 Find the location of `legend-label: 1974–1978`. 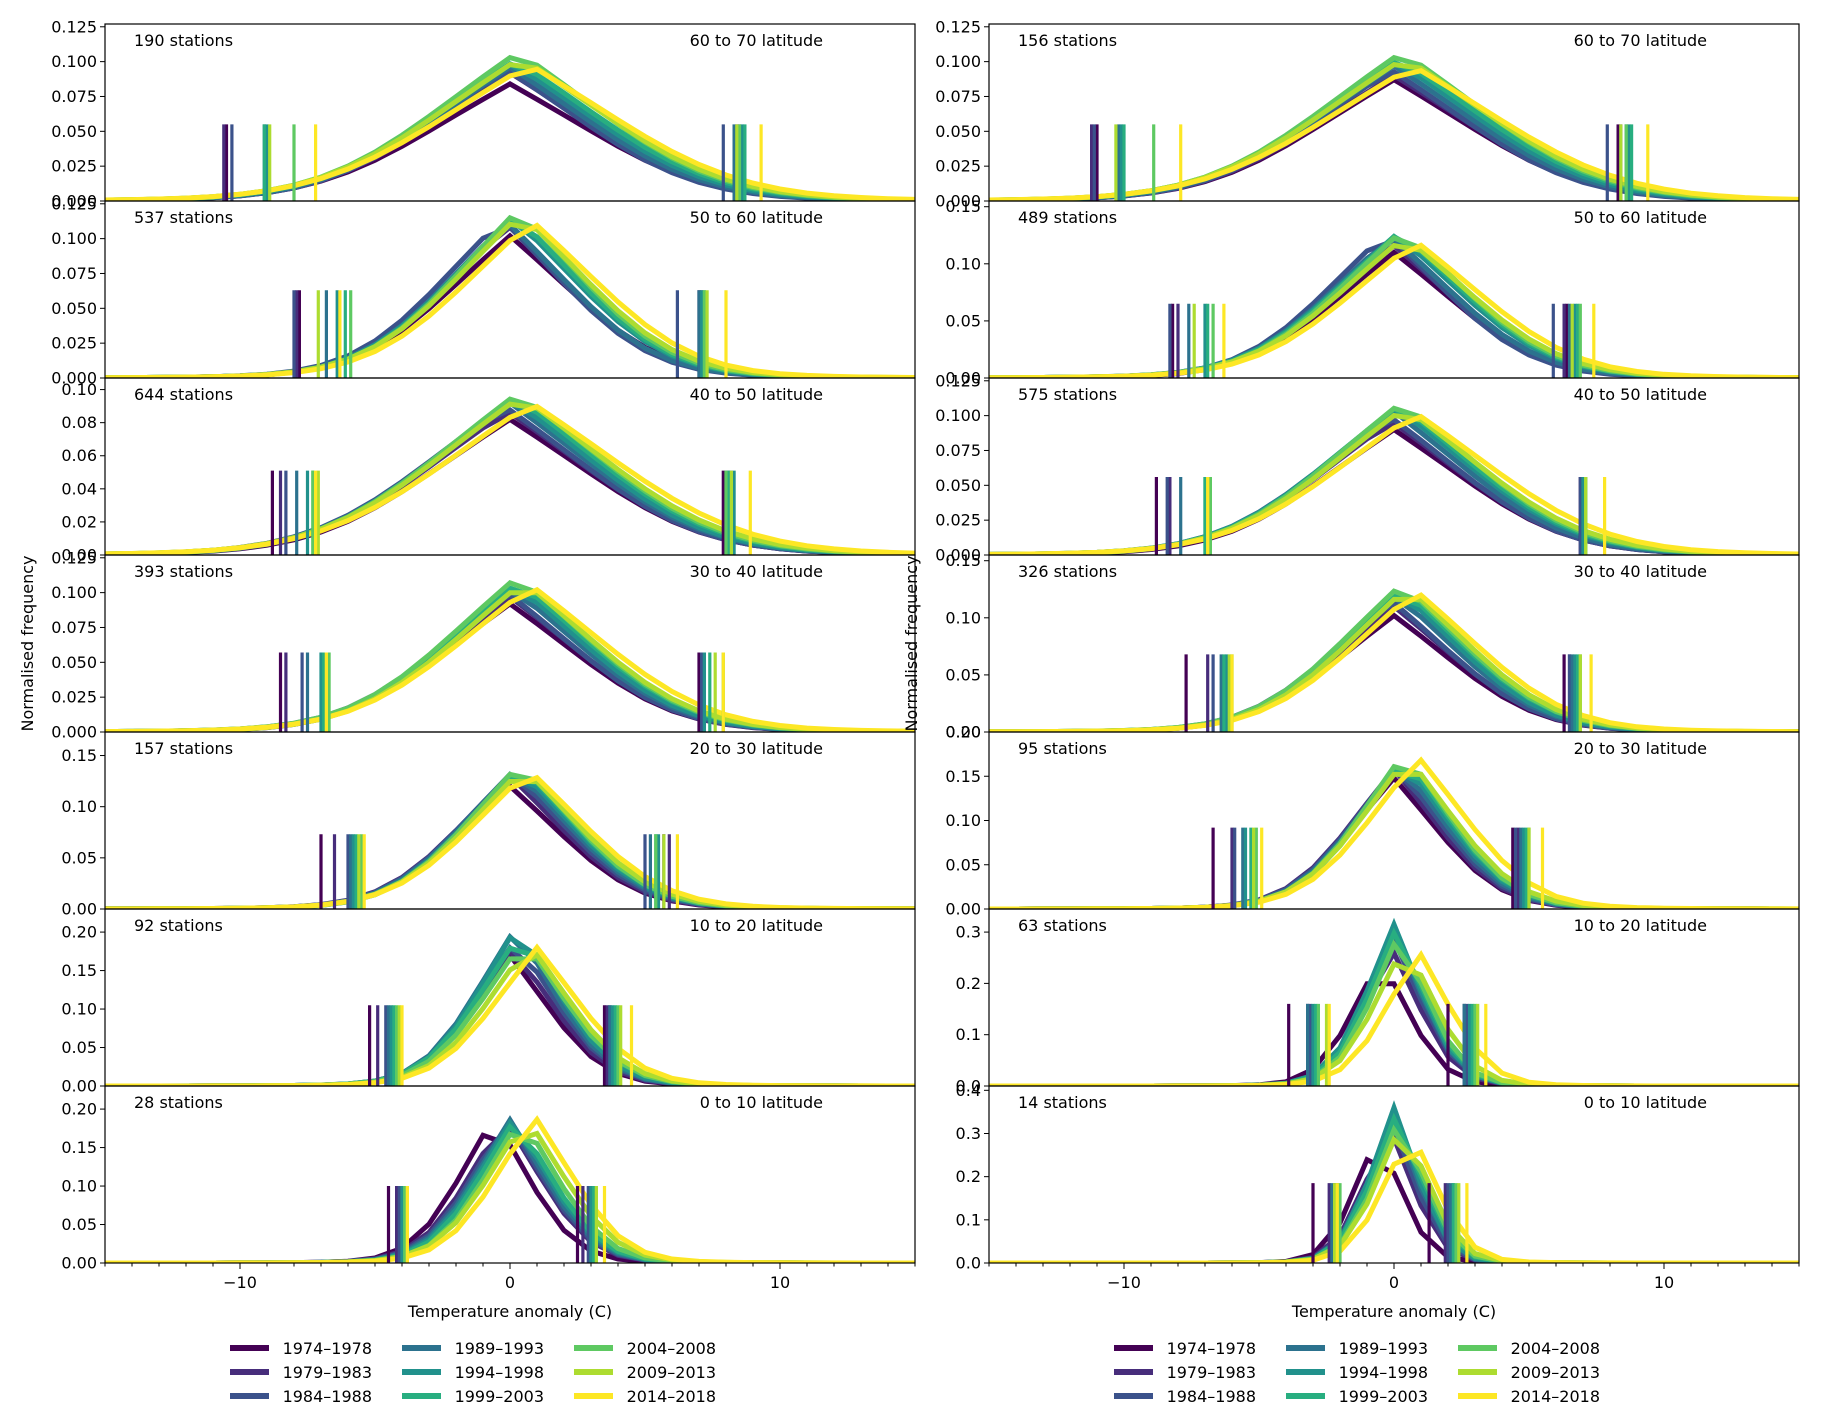

legend-label: 1974–1978 is located at coordinates (327, 1348).